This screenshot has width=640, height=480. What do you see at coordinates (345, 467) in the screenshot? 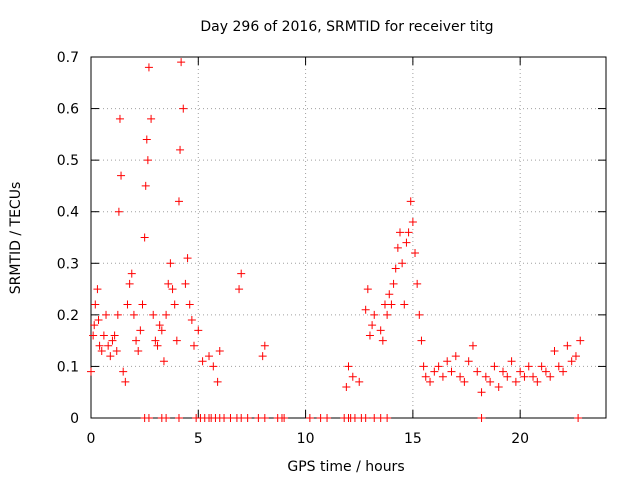
I see `x-axis-label: GPS time / hours` at bounding box center [345, 467].